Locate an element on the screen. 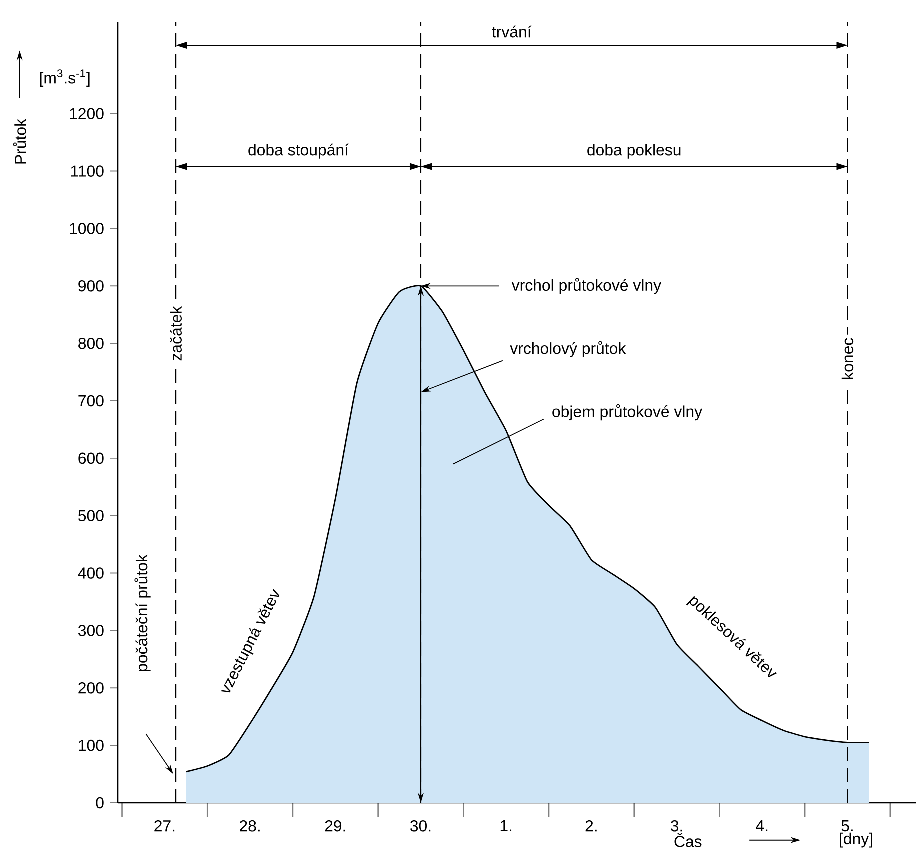  y-tick-label: 800 is located at coordinates (91, 344).